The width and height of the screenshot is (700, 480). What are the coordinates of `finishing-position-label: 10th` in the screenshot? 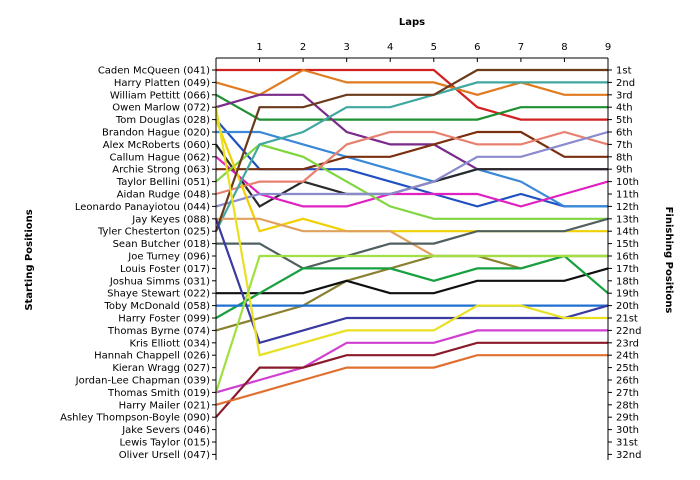 It's located at (627, 182).